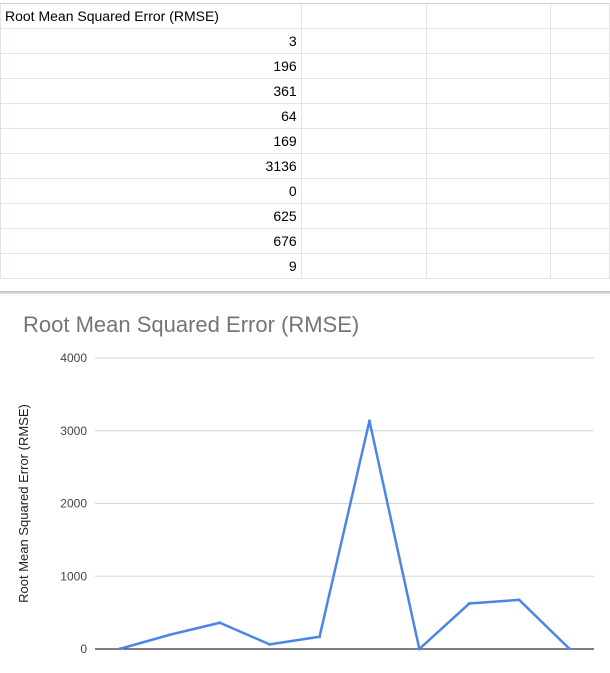 Image resolution: width=610 pixels, height=673 pixels. What do you see at coordinates (151, 141) in the screenshot?
I see `value-cell: 169` at bounding box center [151, 141].